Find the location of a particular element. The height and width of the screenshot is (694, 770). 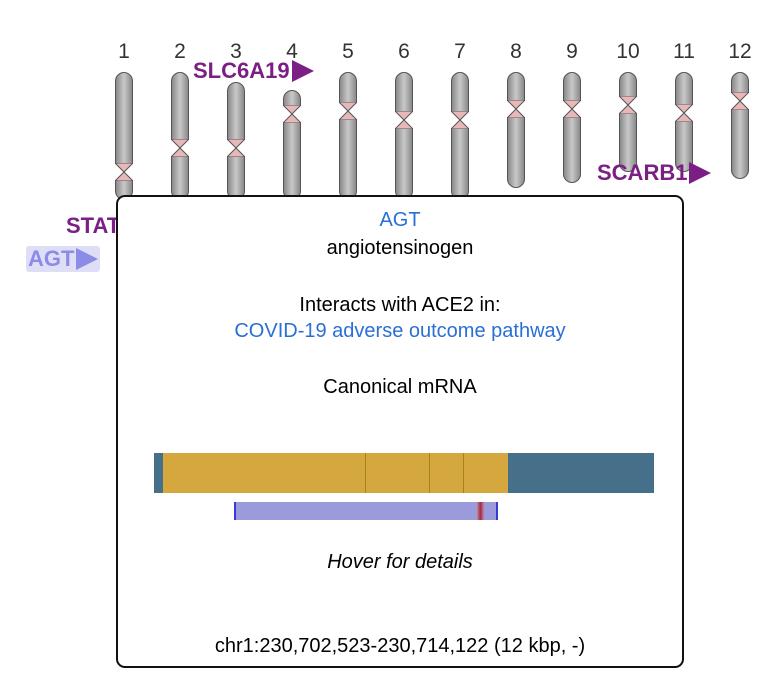

chromosome-label: 12 is located at coordinates (740, 51).